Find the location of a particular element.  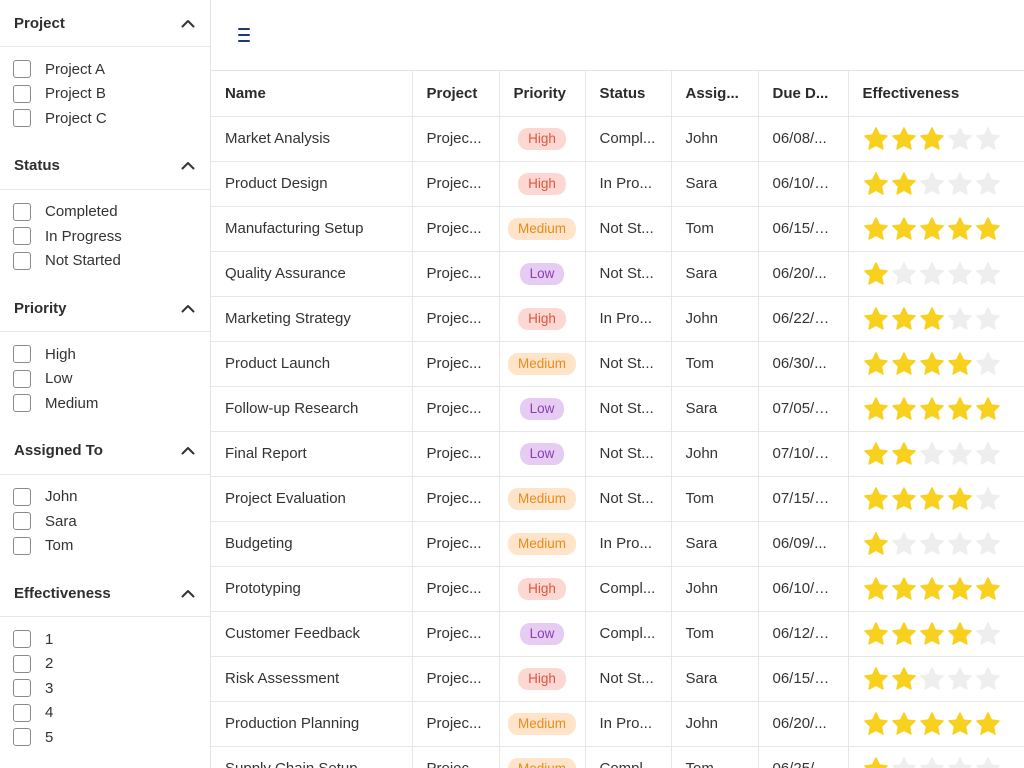

filter-option-high: High is located at coordinates (105, 354).